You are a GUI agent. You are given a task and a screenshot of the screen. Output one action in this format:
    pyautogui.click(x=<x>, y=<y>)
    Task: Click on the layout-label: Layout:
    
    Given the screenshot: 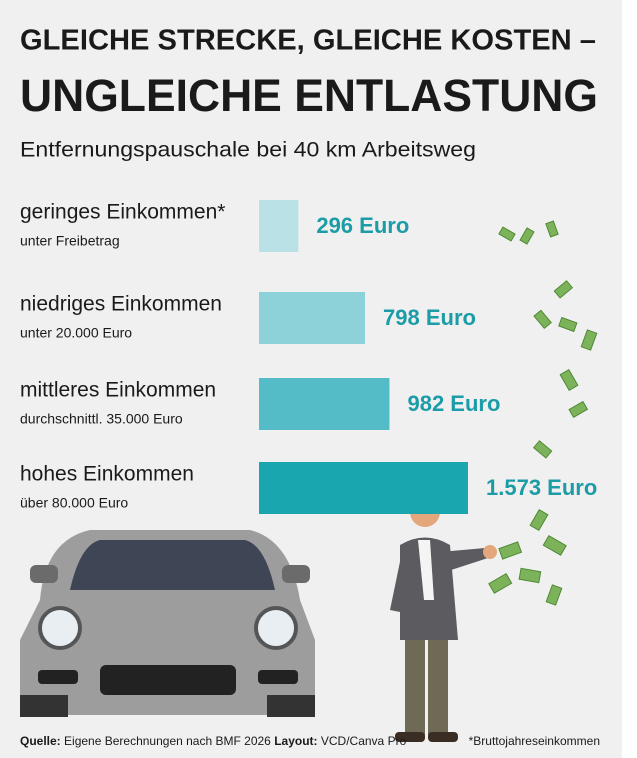 What is the action you would take?
    pyautogui.click(x=295, y=741)
    